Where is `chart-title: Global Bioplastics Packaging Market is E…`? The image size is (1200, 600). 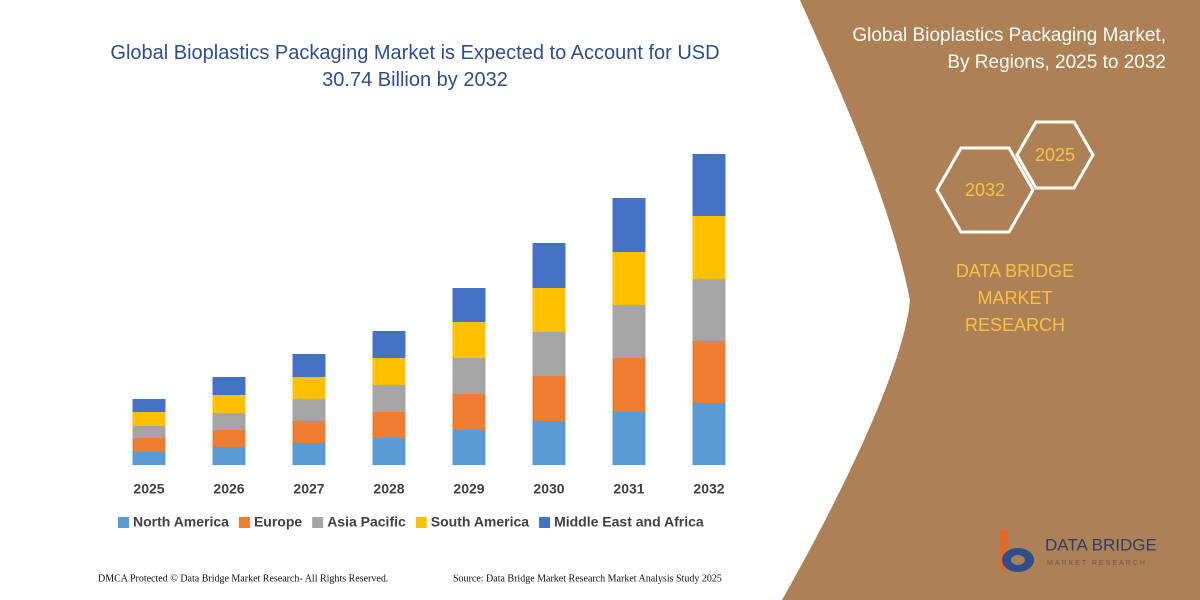 chart-title: Global Bioplastics Packaging Market is E… is located at coordinates (415, 66).